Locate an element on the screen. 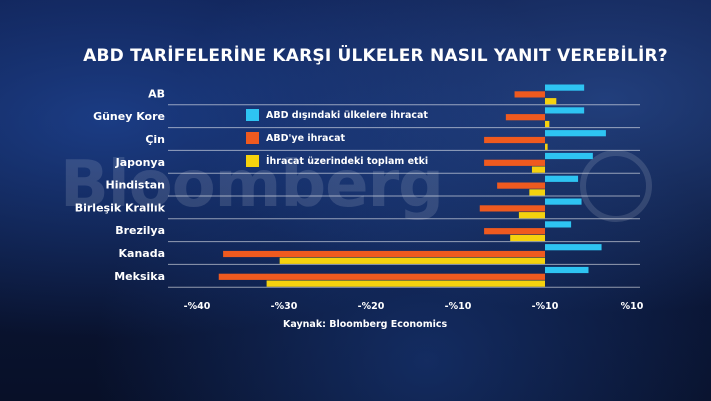 The height and width of the screenshot is (401, 711). x-tick-label: -%40 is located at coordinates (197, 306).